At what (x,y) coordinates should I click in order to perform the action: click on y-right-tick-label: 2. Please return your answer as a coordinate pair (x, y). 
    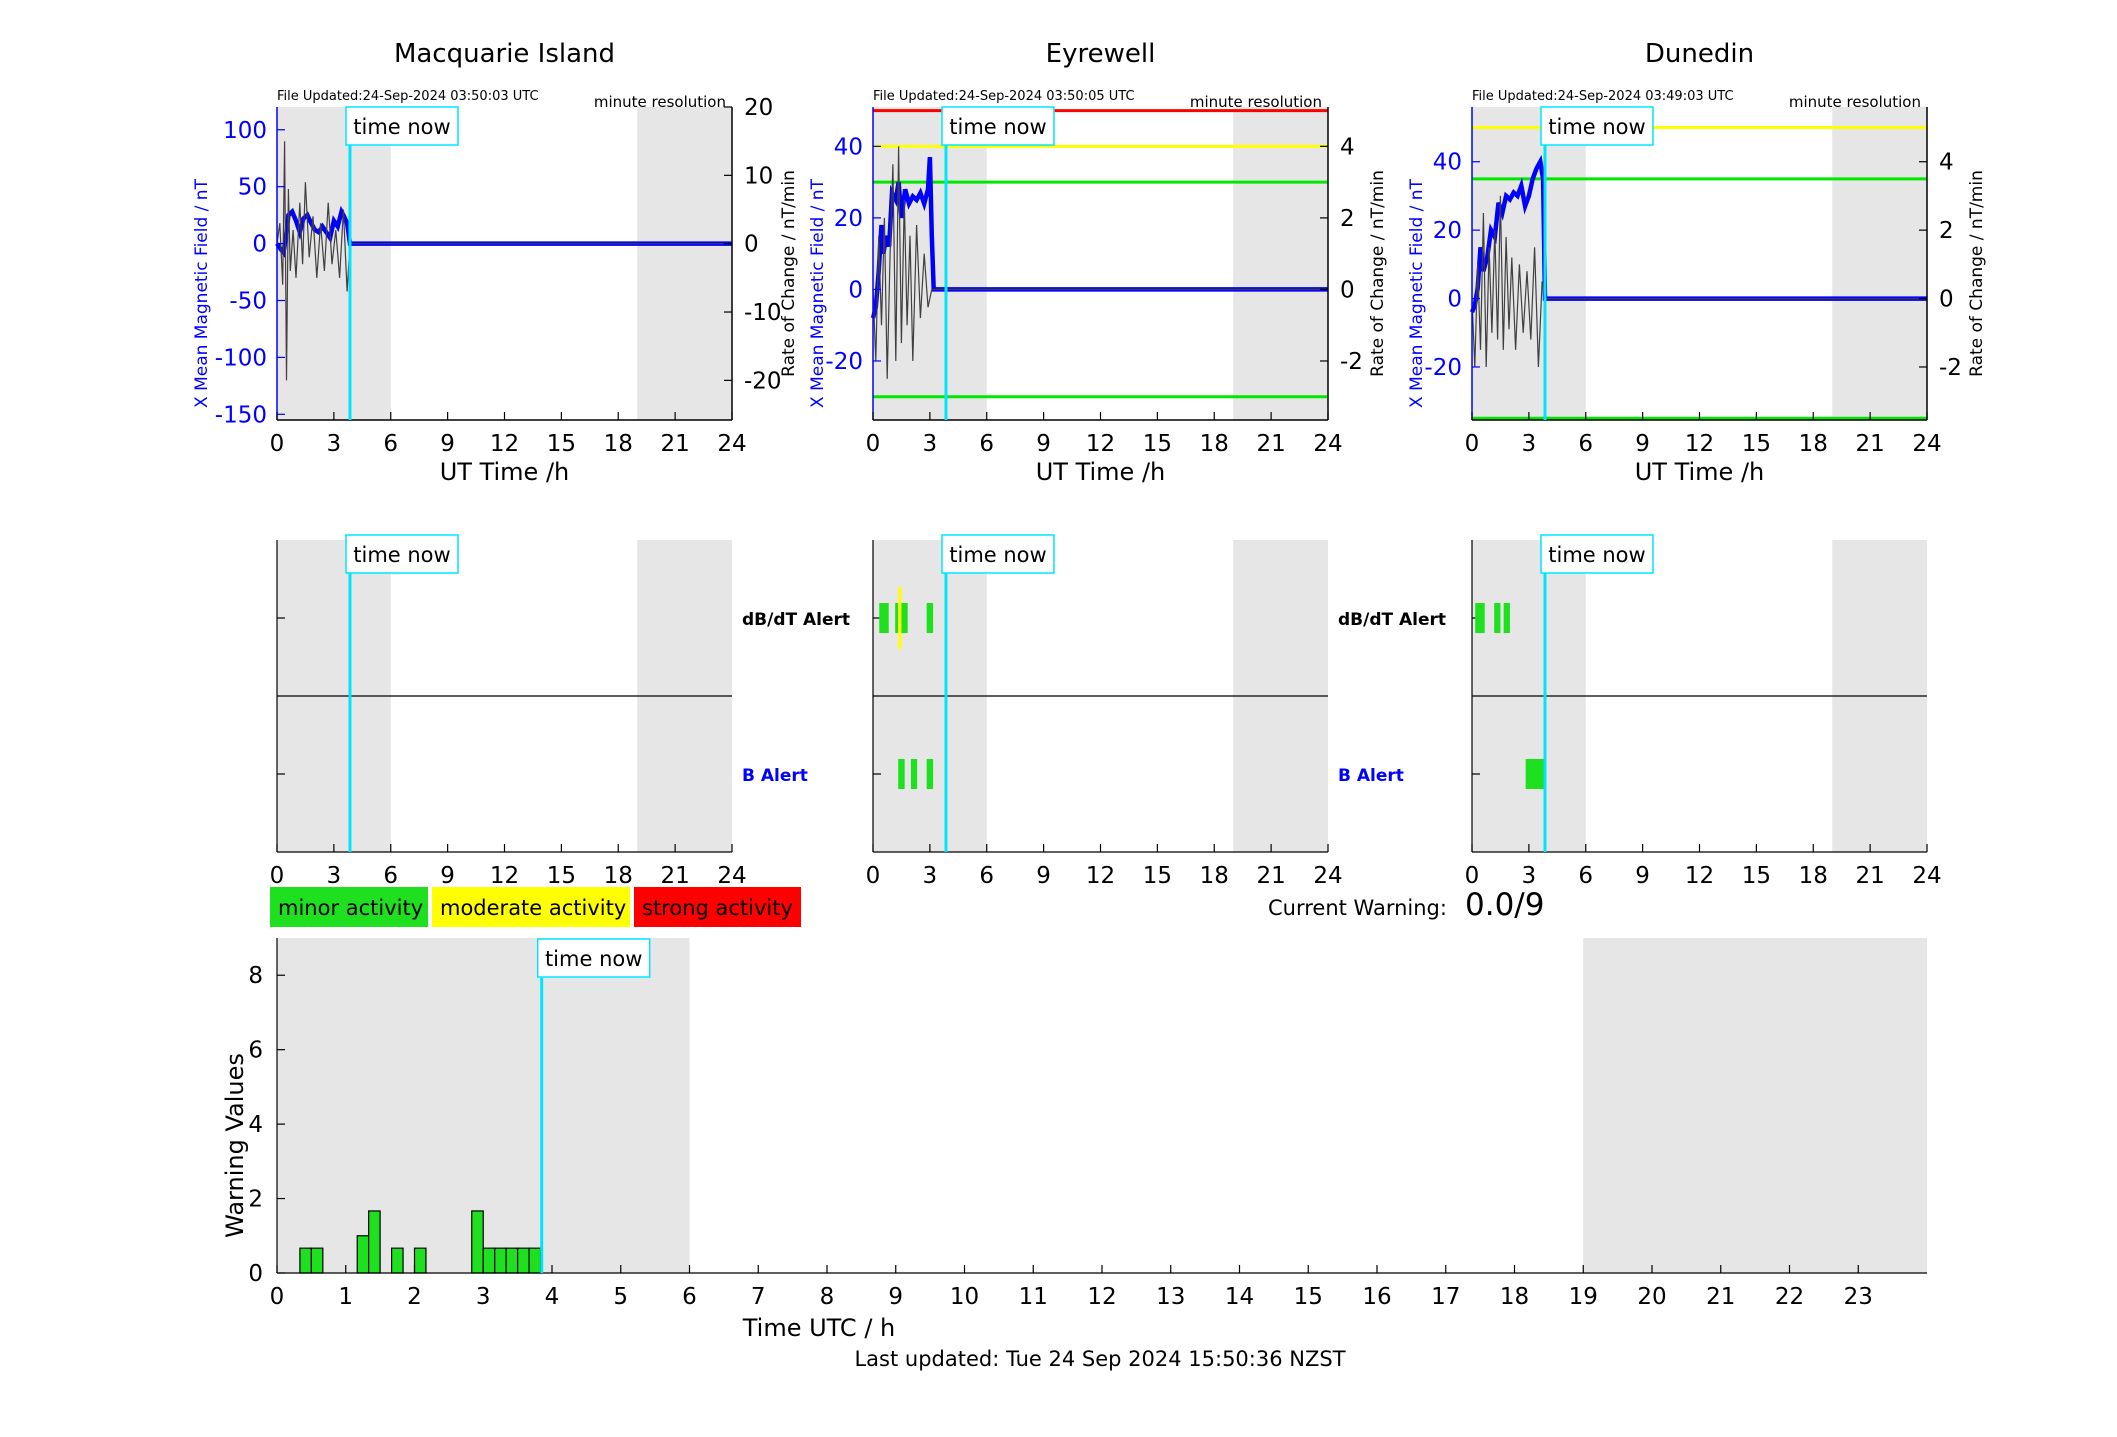
    Looking at the image, I should click on (1946, 231).